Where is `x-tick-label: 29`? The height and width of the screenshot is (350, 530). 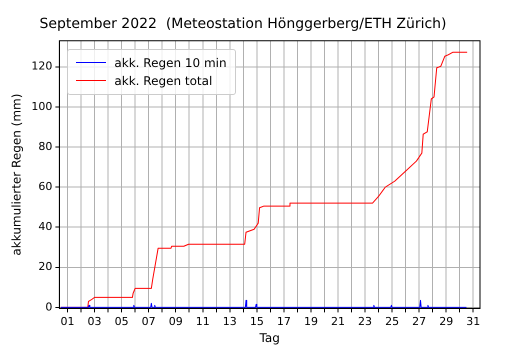
x-tick-label: 29 is located at coordinates (446, 321).